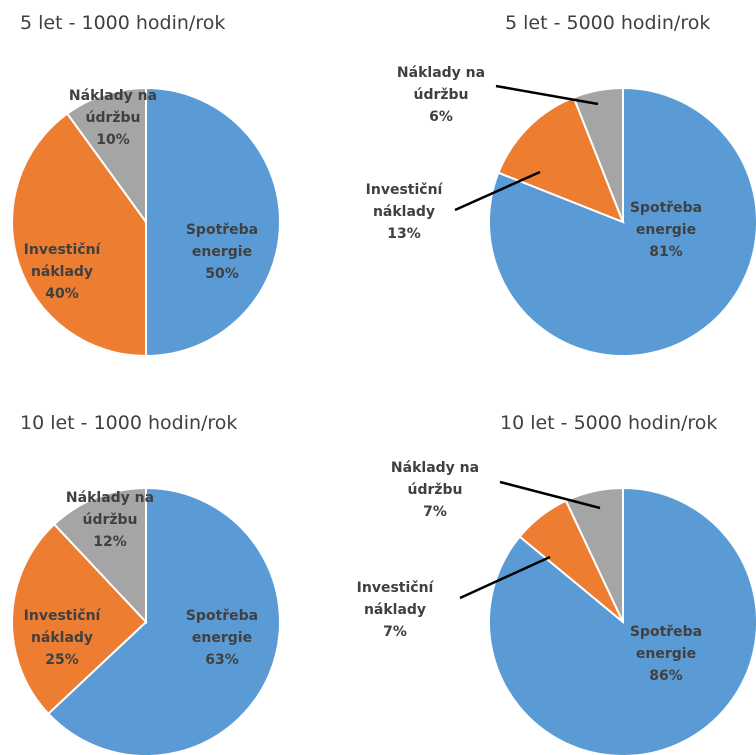 The width and height of the screenshot is (756, 755). I want to click on chart-title: 10 let - 1000 hodin/rok, so click(129, 423).